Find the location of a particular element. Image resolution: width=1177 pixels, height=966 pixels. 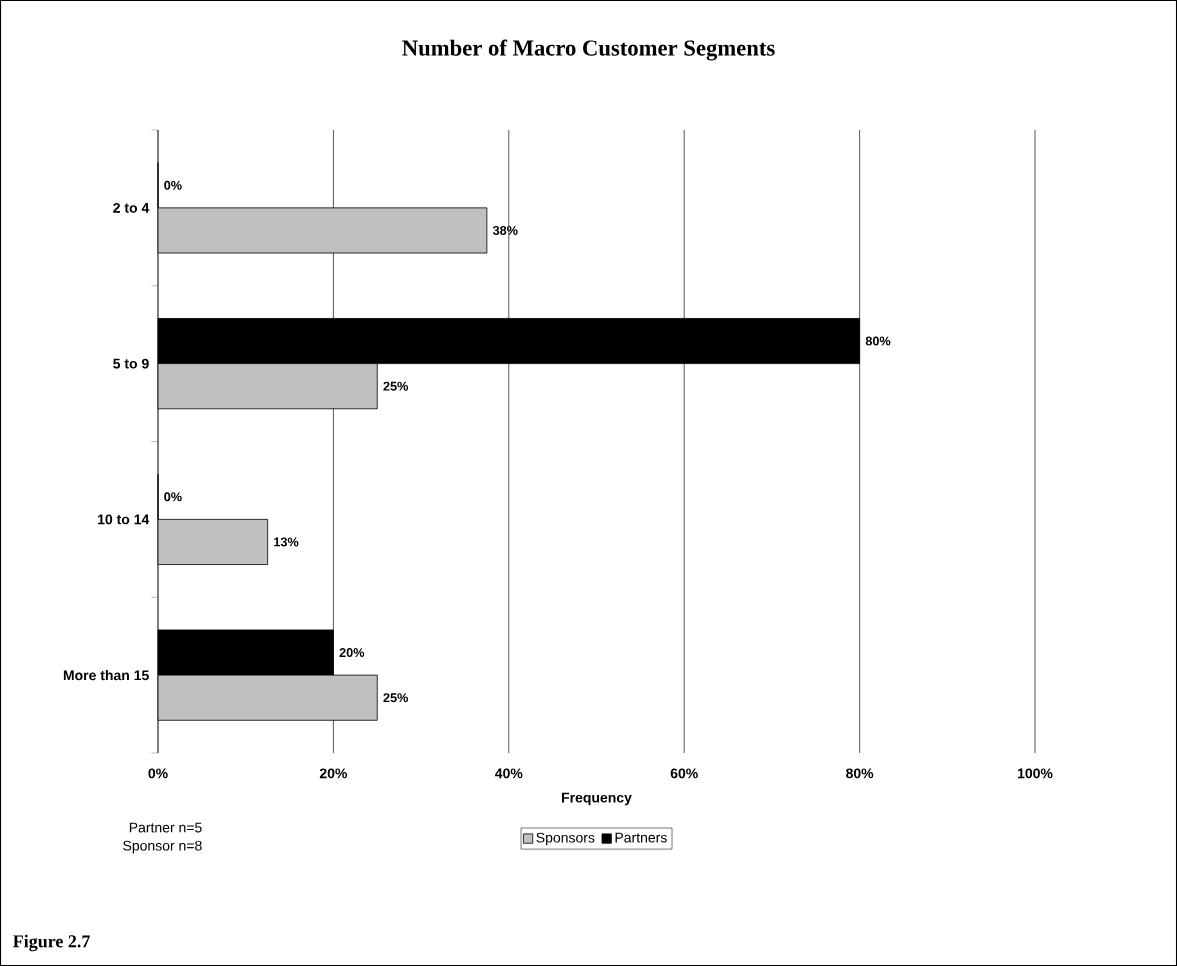

x-tick-label: 60% is located at coordinates (684, 773).